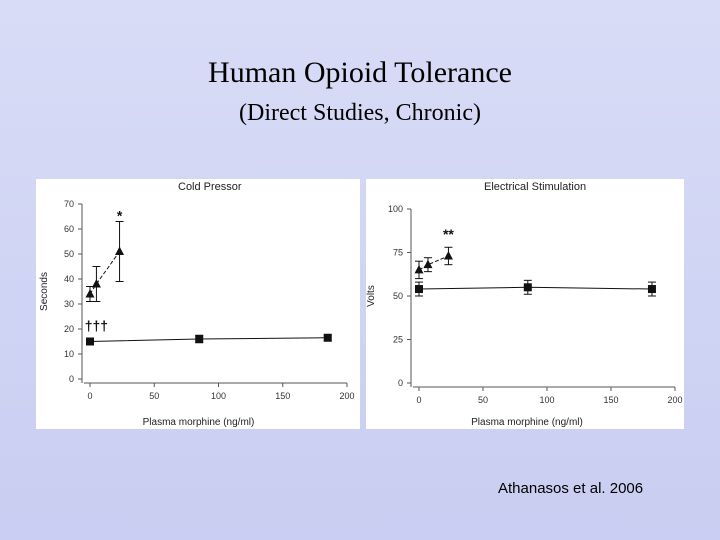 Image resolution: width=720 pixels, height=540 pixels. I want to click on slide-subtitle: (Direct Studies, Chronic), so click(360, 113).